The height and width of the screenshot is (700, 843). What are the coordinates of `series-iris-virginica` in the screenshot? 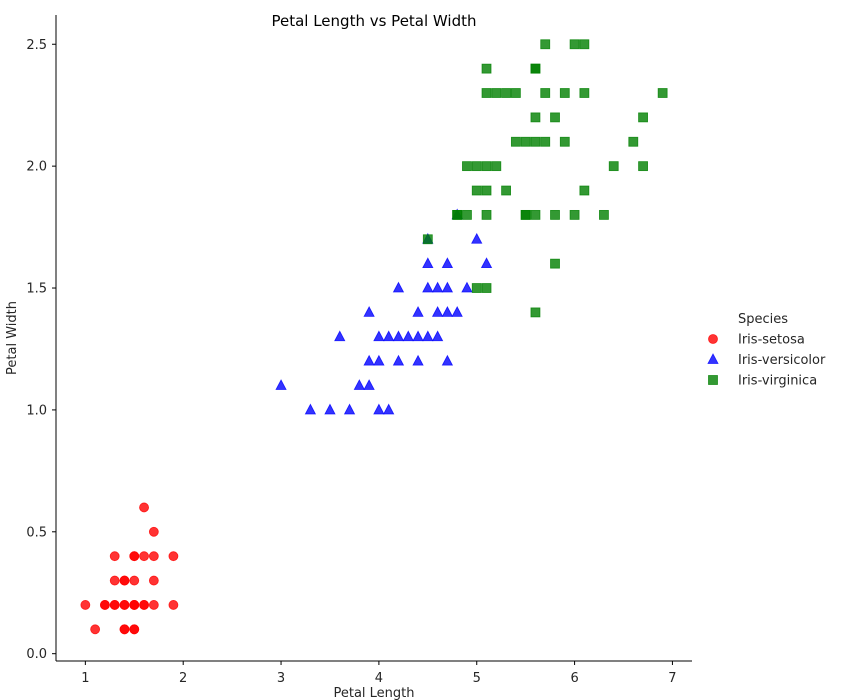 It's located at (545, 178).